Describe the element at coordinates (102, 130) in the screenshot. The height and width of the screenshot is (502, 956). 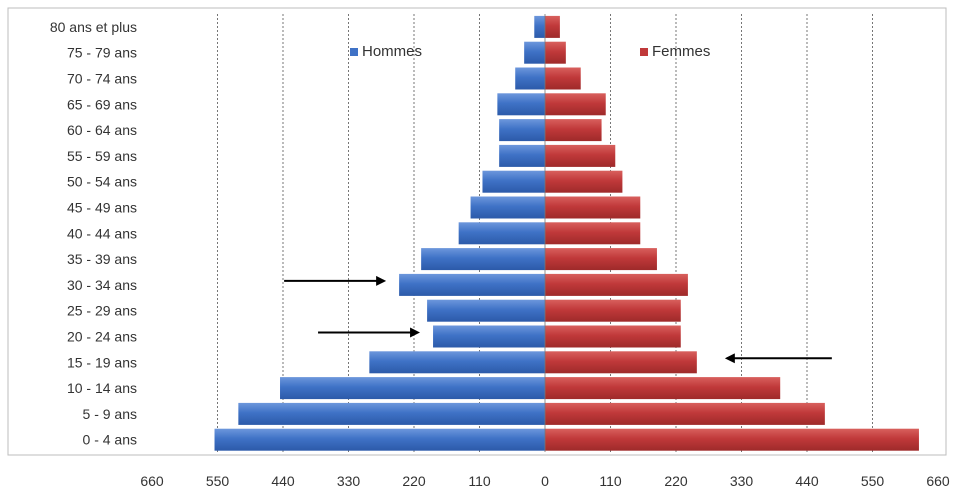
I see `category-label: 60 - 64 ans` at that location.